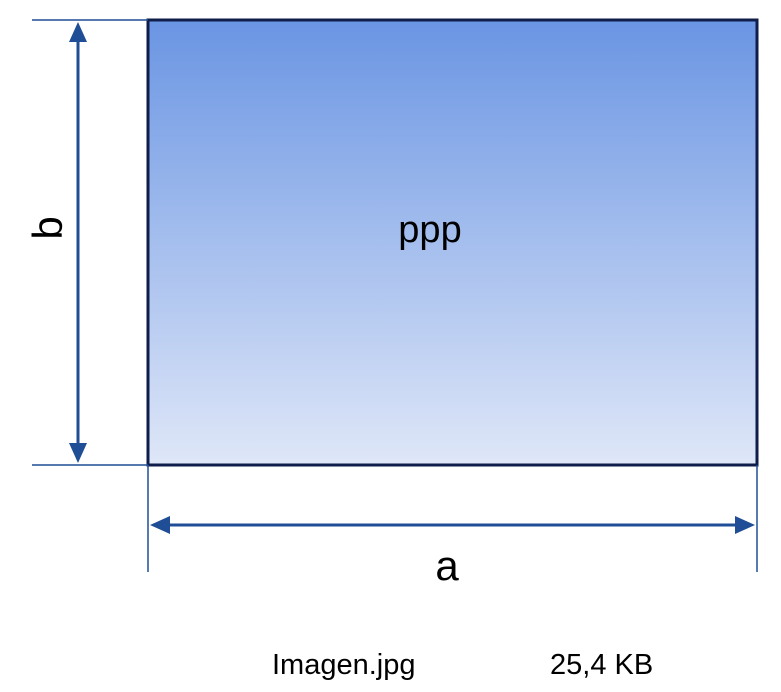 The height and width of the screenshot is (692, 781). I want to click on width-label: a, so click(447, 565).